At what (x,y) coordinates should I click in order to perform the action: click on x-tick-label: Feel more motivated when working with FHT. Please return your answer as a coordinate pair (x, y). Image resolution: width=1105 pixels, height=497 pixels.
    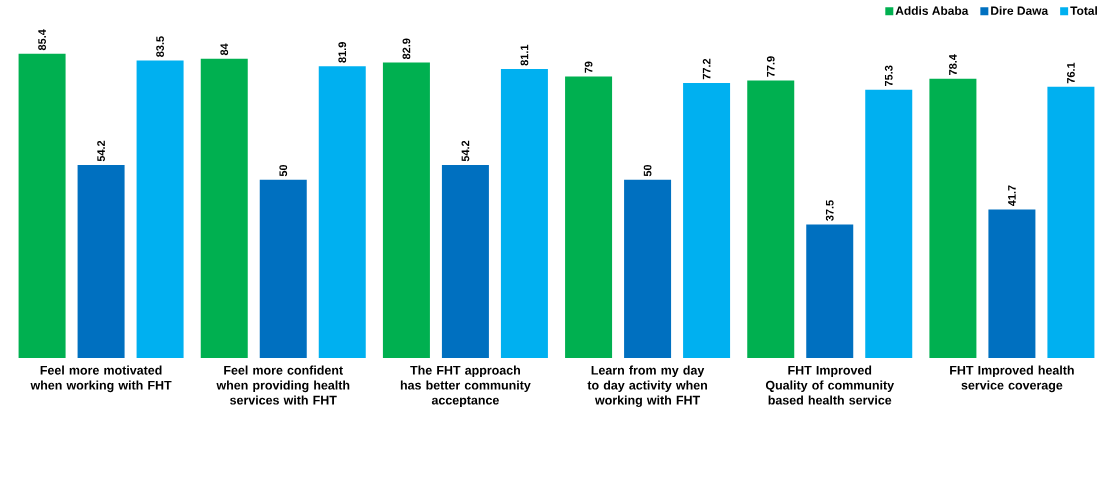
    Looking at the image, I should click on (101, 379).